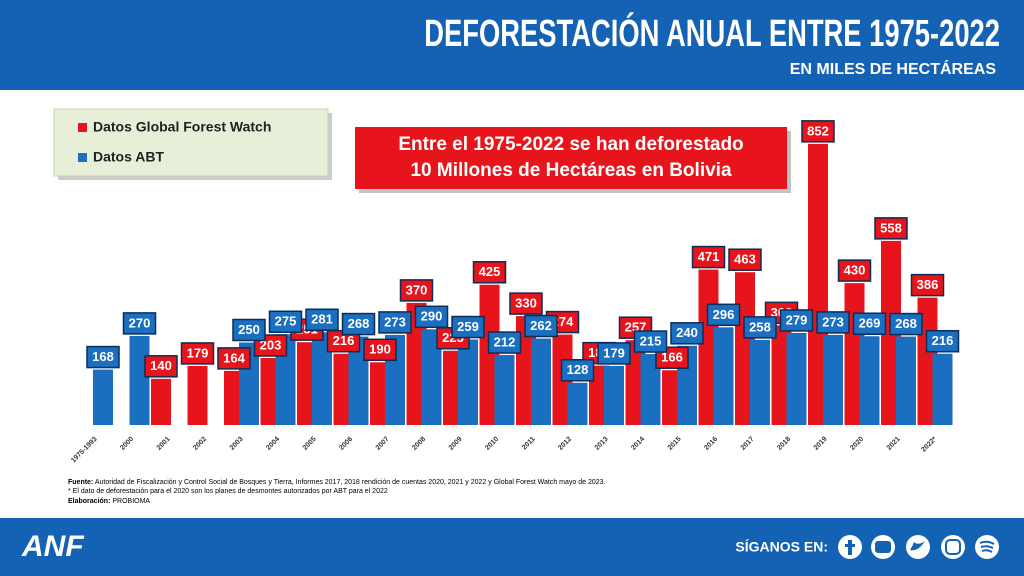 The height and width of the screenshot is (576, 1024). Describe the element at coordinates (164, 444) in the screenshot. I see `x-tick-label: 2001` at that location.